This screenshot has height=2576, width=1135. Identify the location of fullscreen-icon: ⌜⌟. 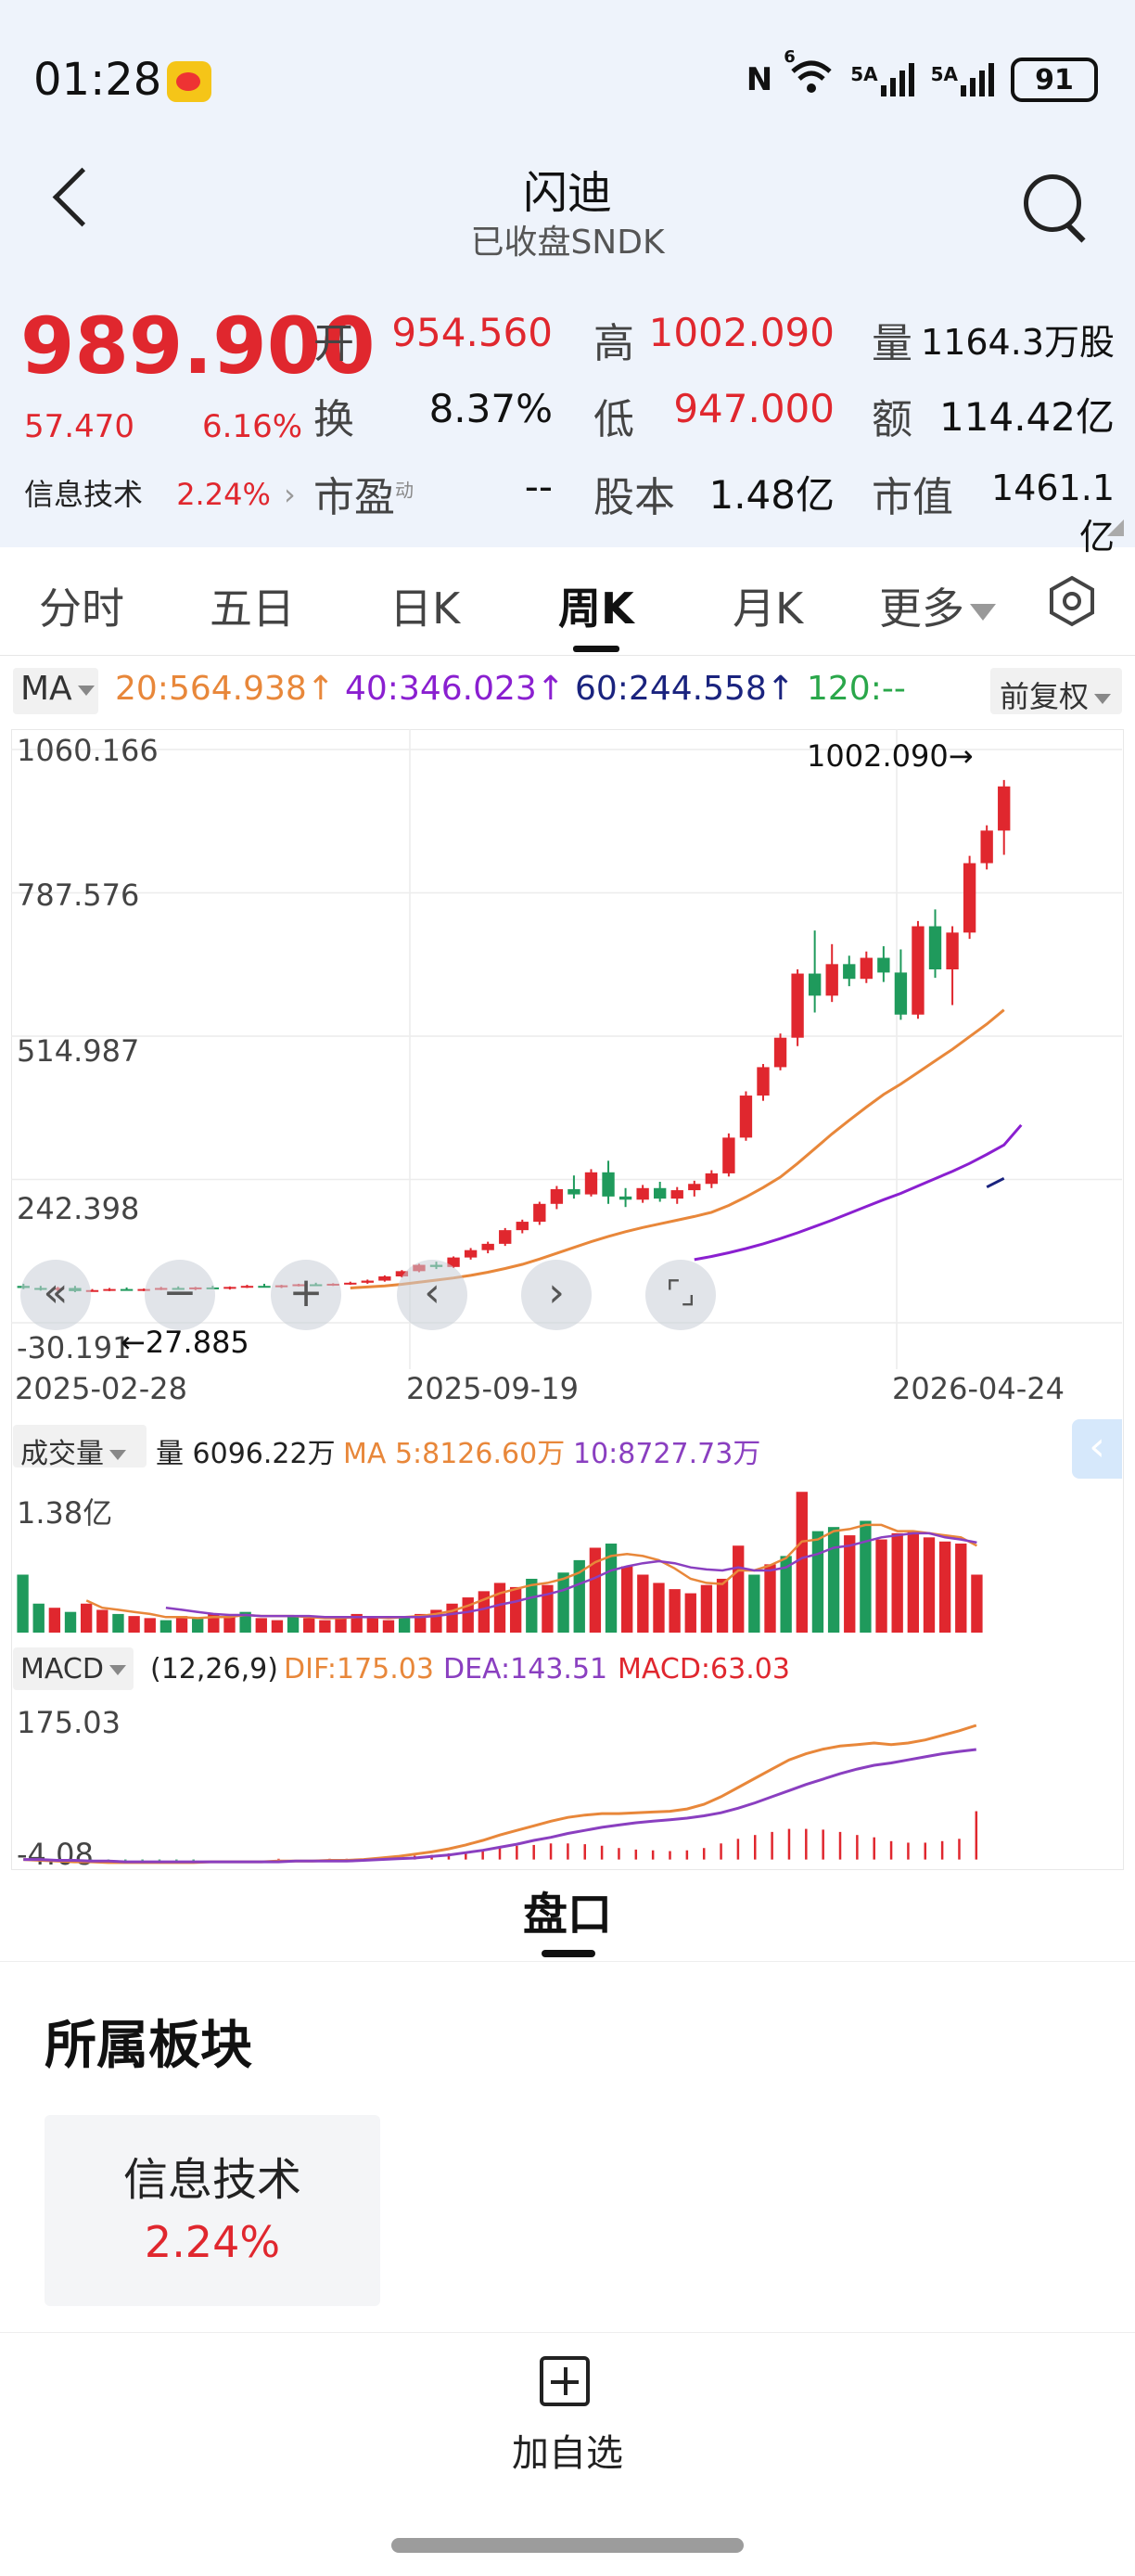
(681, 1295).